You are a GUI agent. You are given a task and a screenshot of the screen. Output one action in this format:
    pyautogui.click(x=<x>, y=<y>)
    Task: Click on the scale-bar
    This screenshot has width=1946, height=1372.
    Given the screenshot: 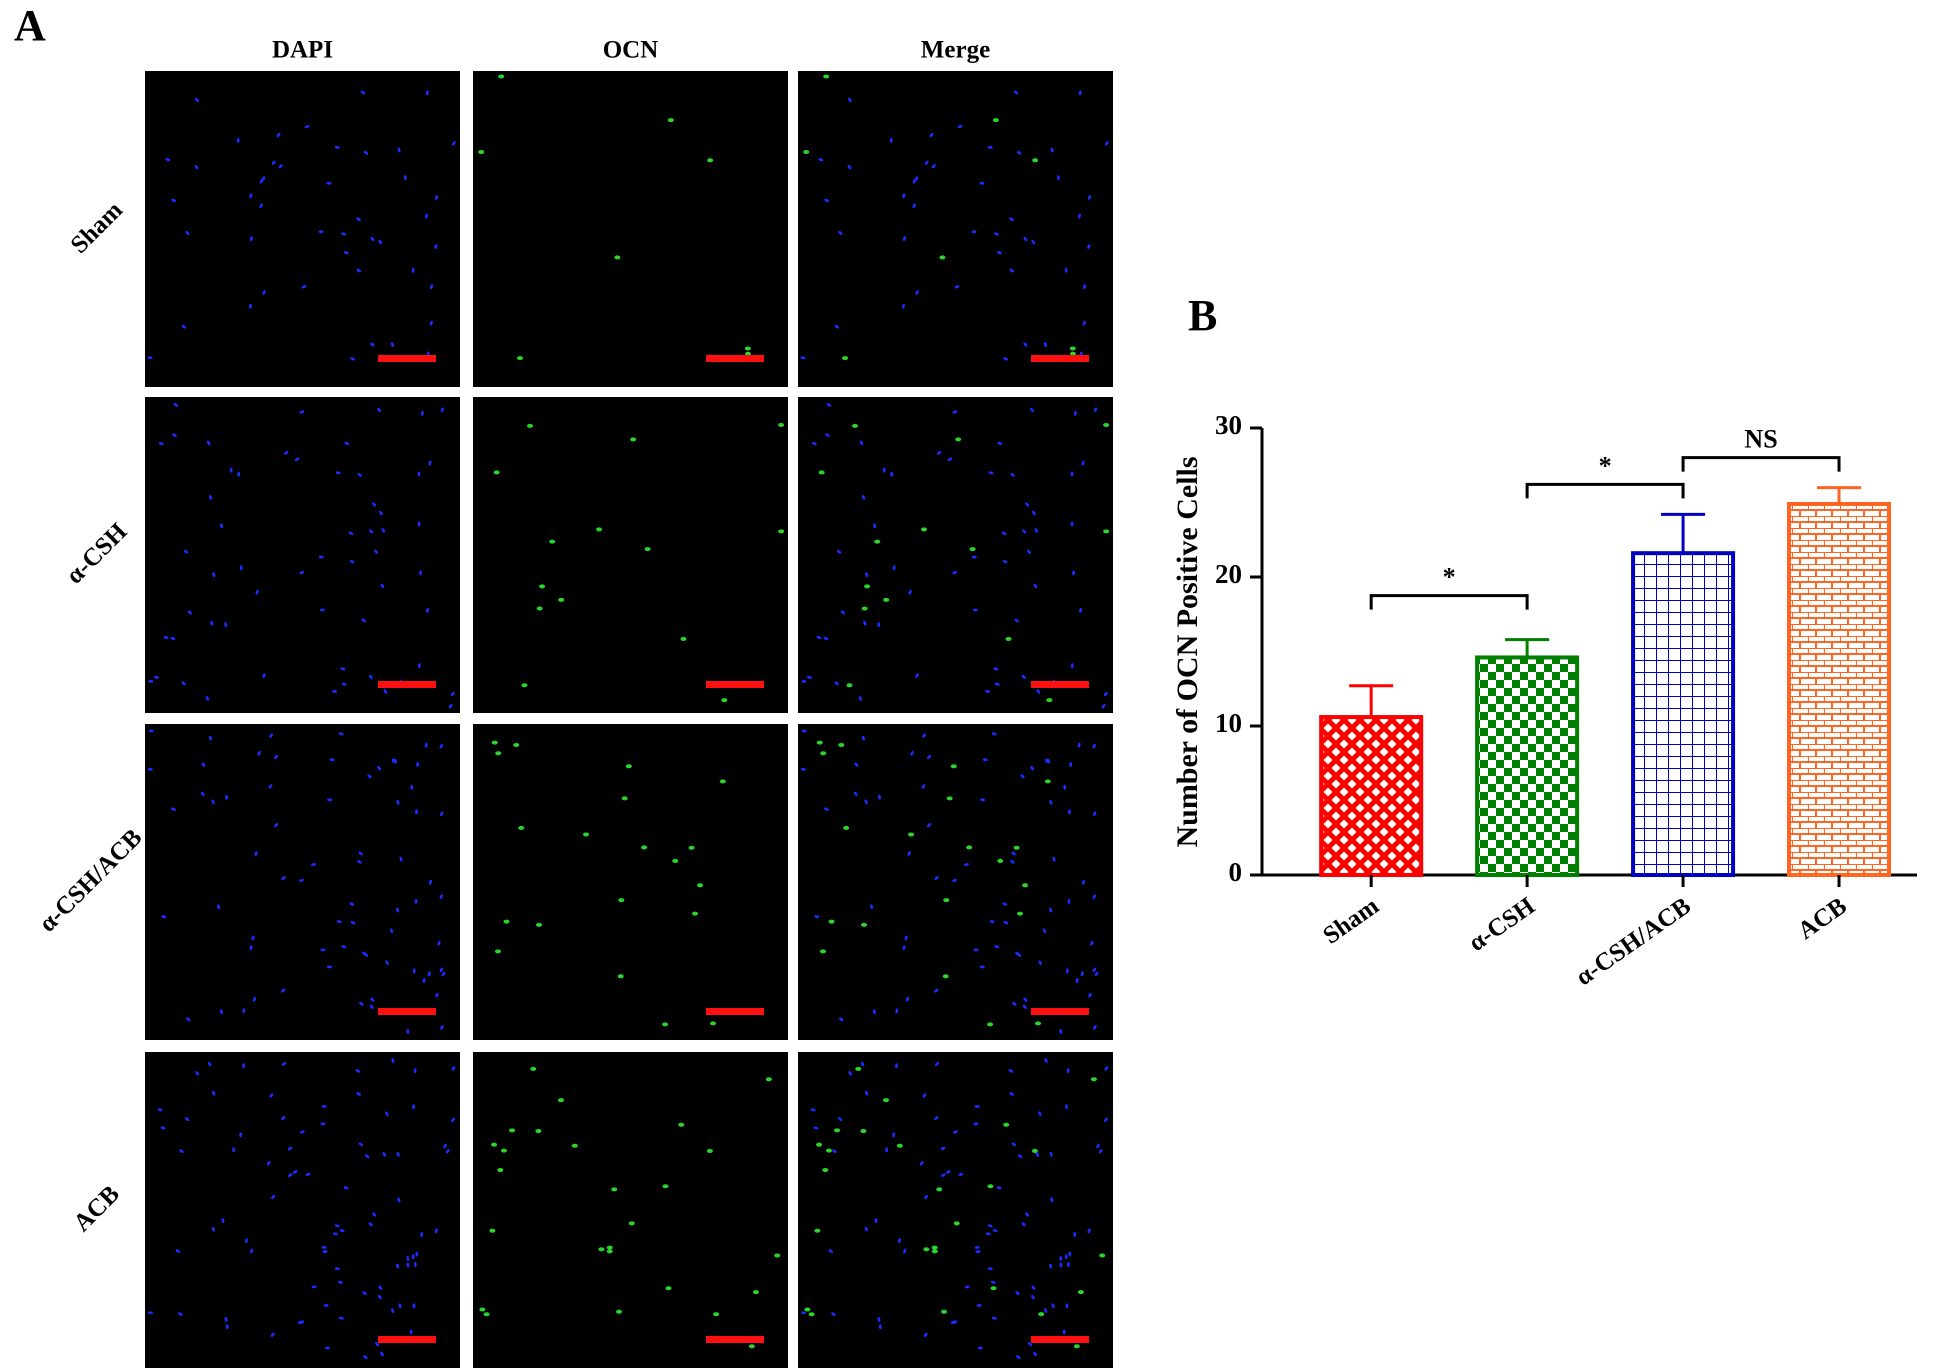 What is the action you would take?
    pyautogui.click(x=735, y=684)
    